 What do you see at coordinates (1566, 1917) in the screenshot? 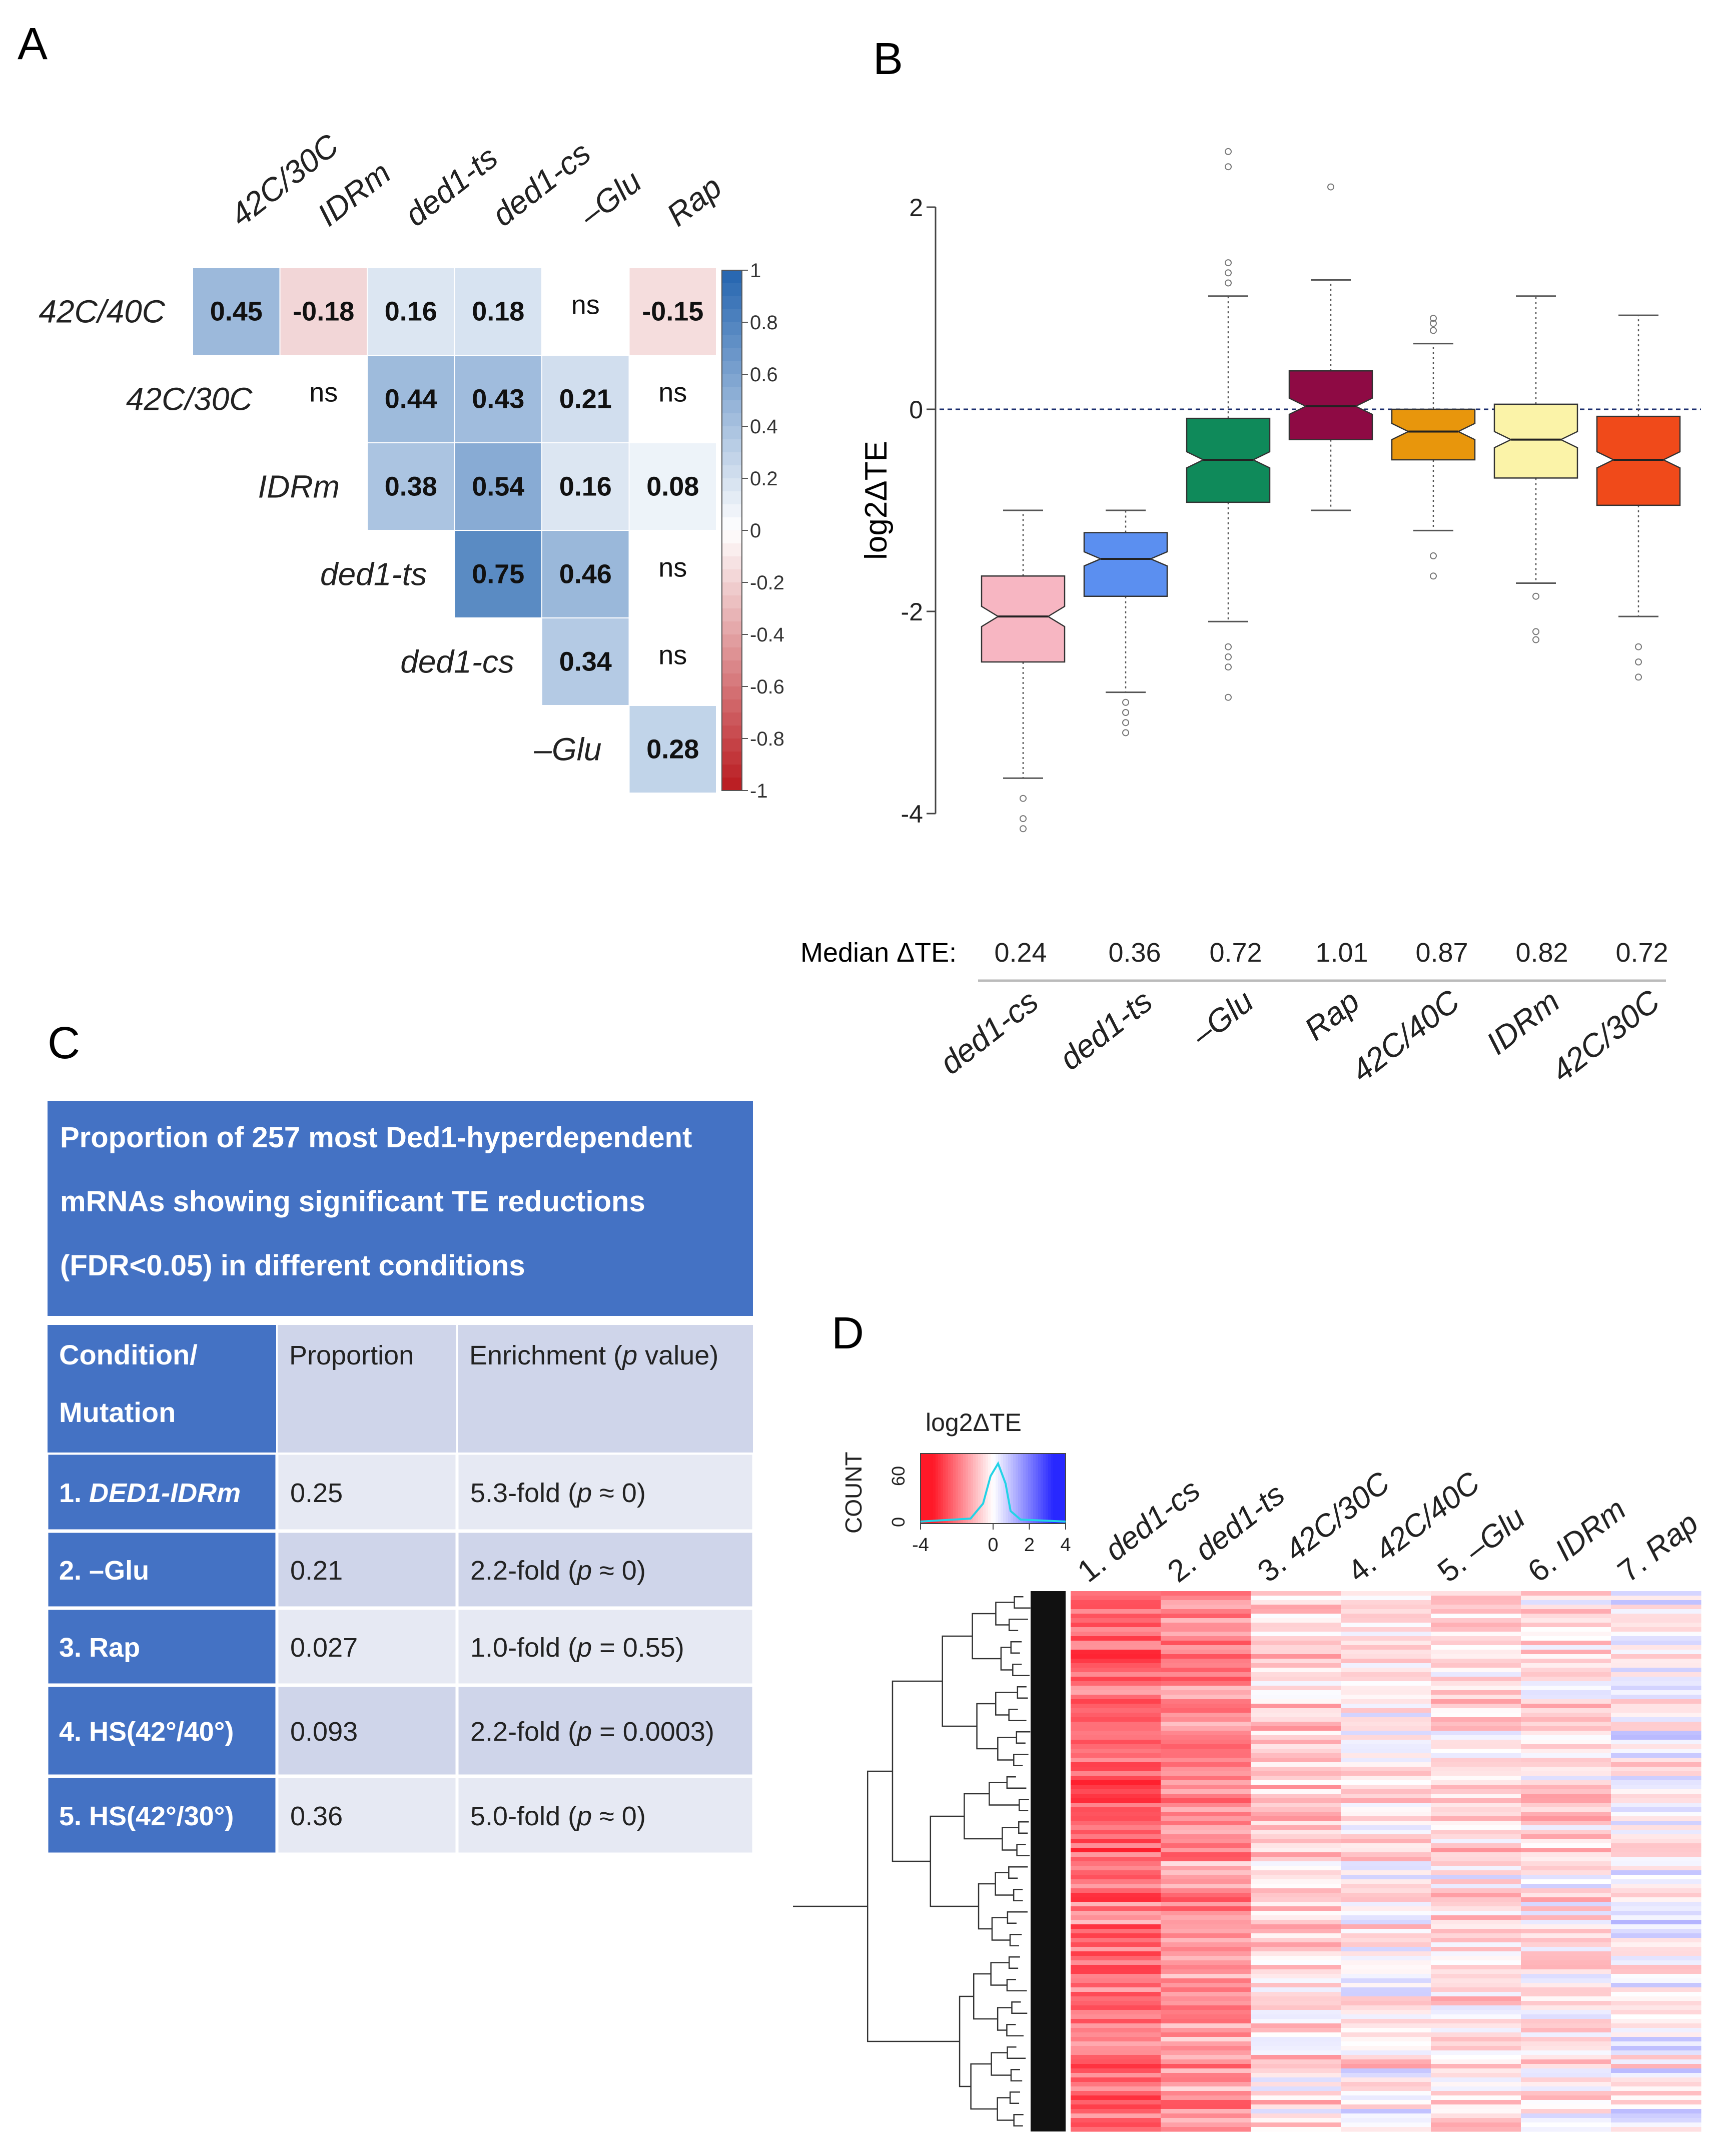
I see `heatmap-cell-r72-c5` at bounding box center [1566, 1917].